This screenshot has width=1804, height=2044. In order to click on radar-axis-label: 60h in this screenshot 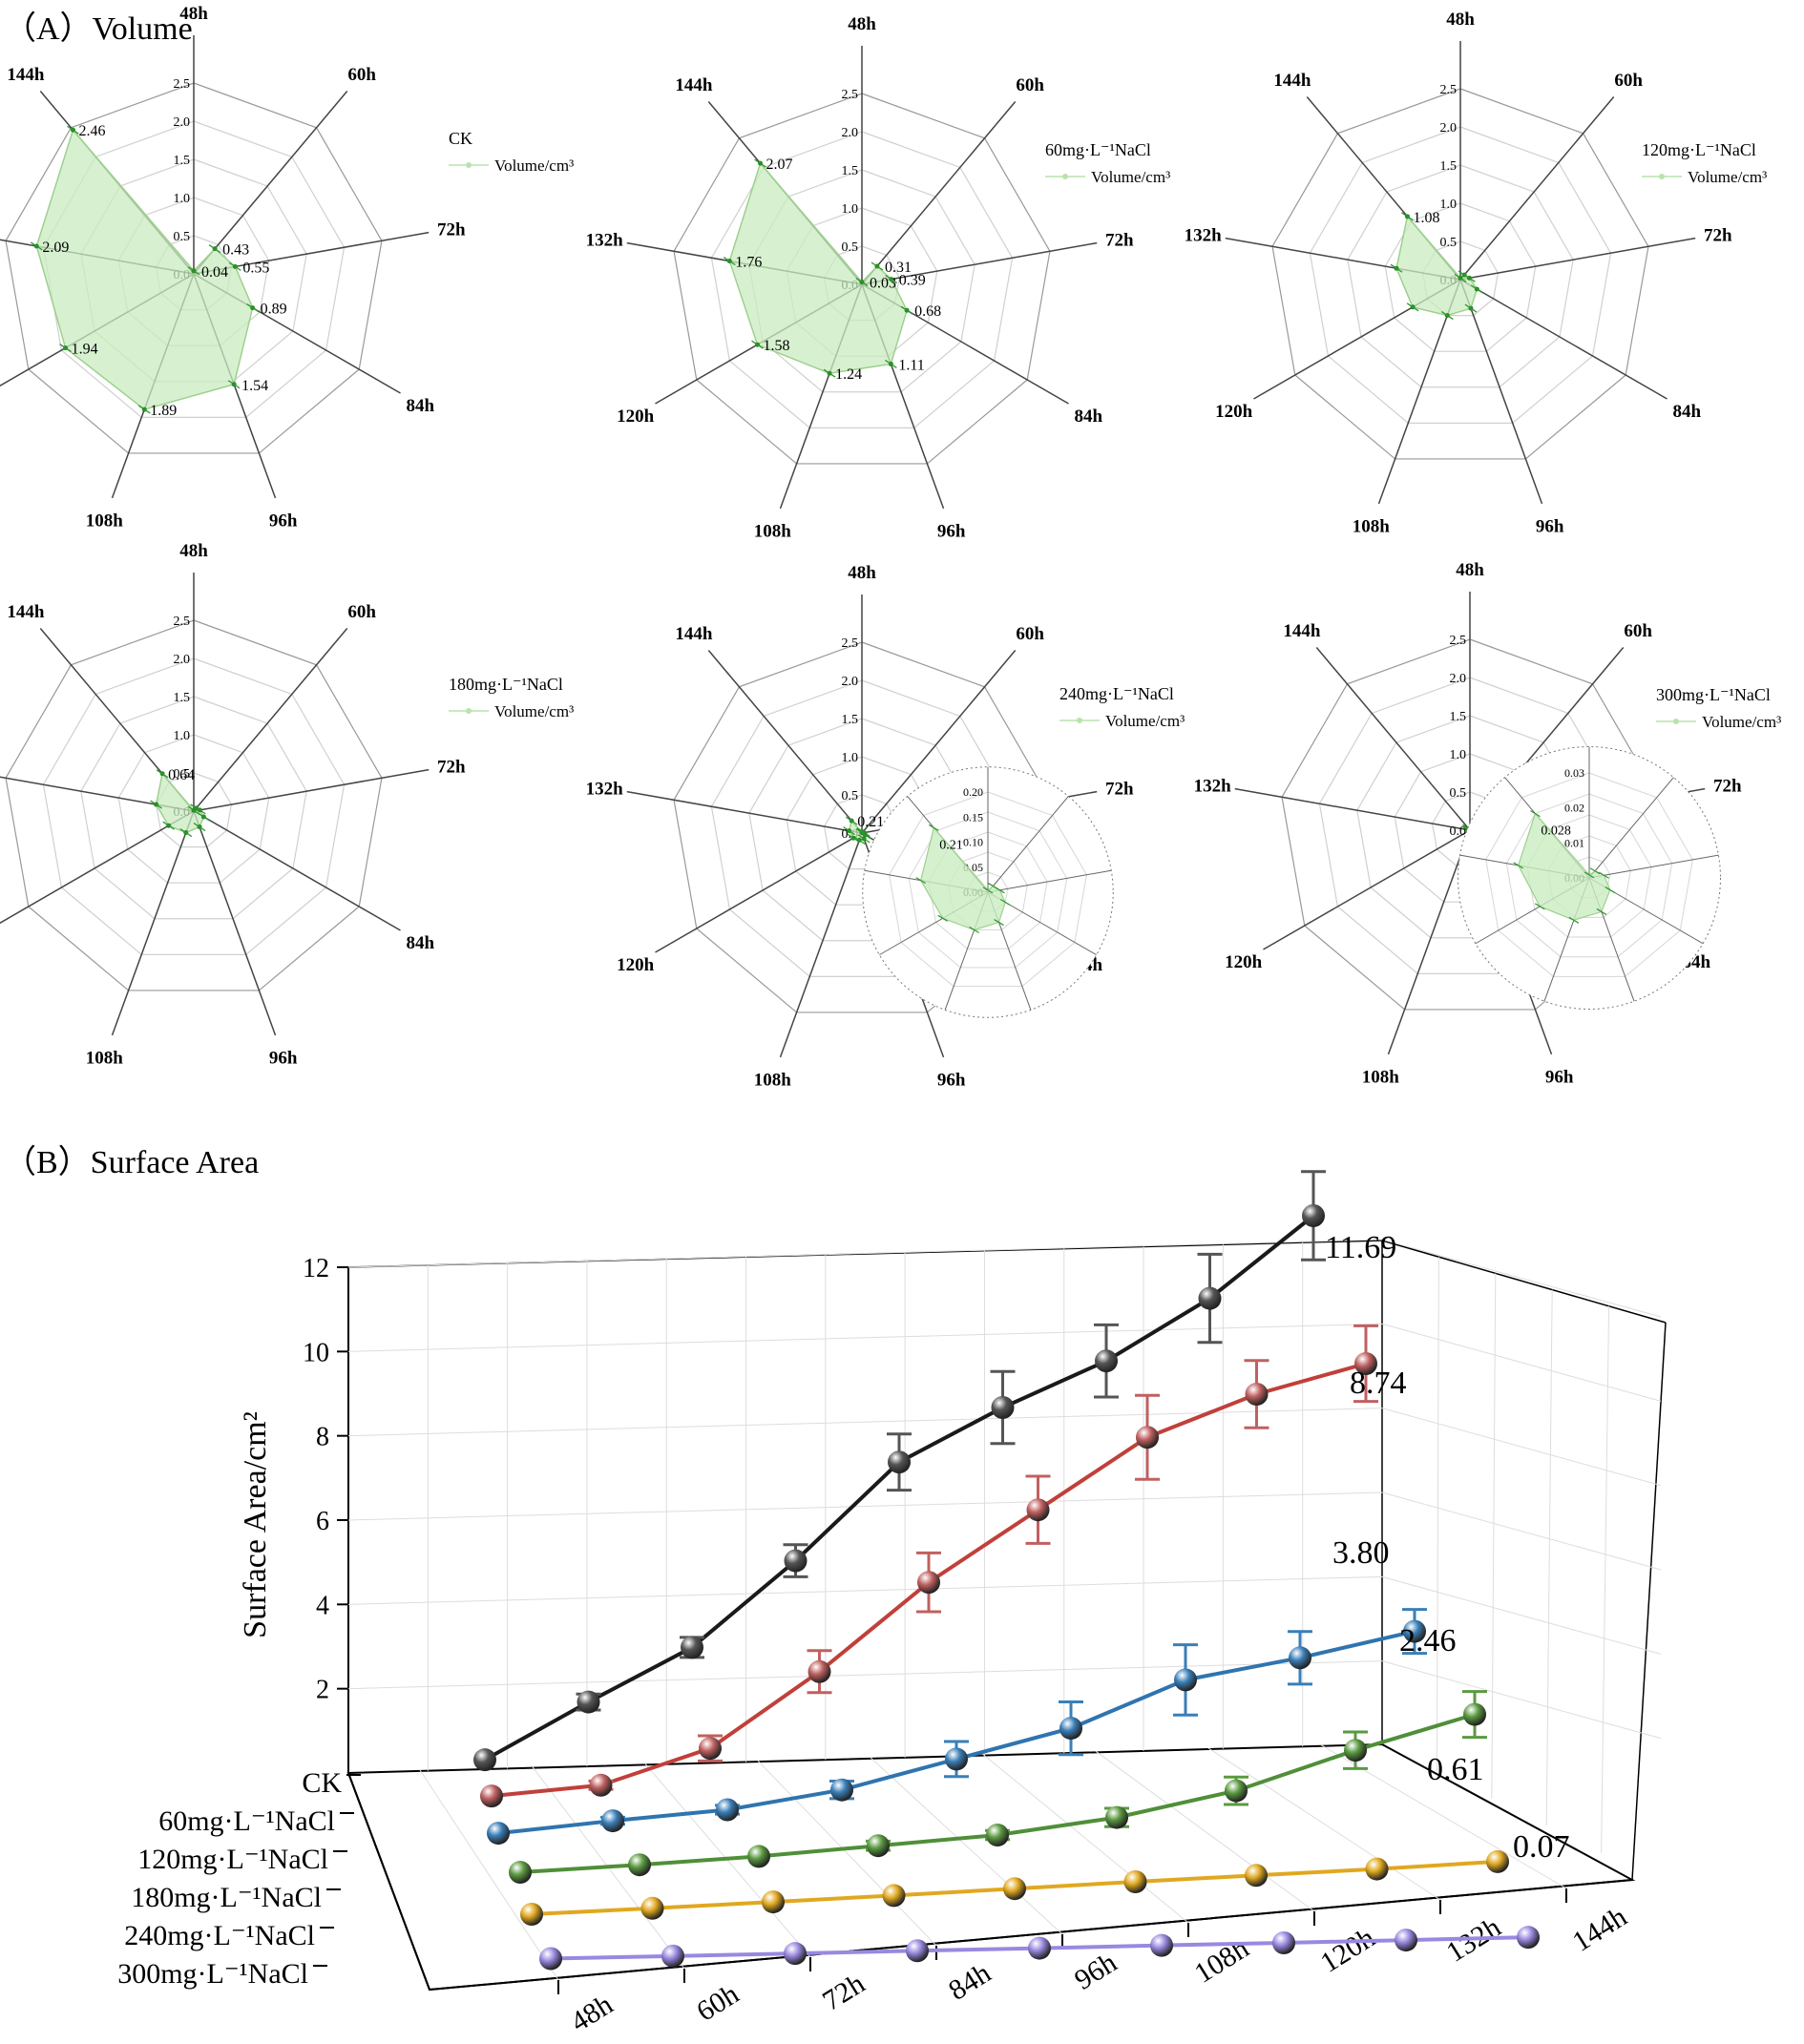, I will do `click(1638, 631)`.